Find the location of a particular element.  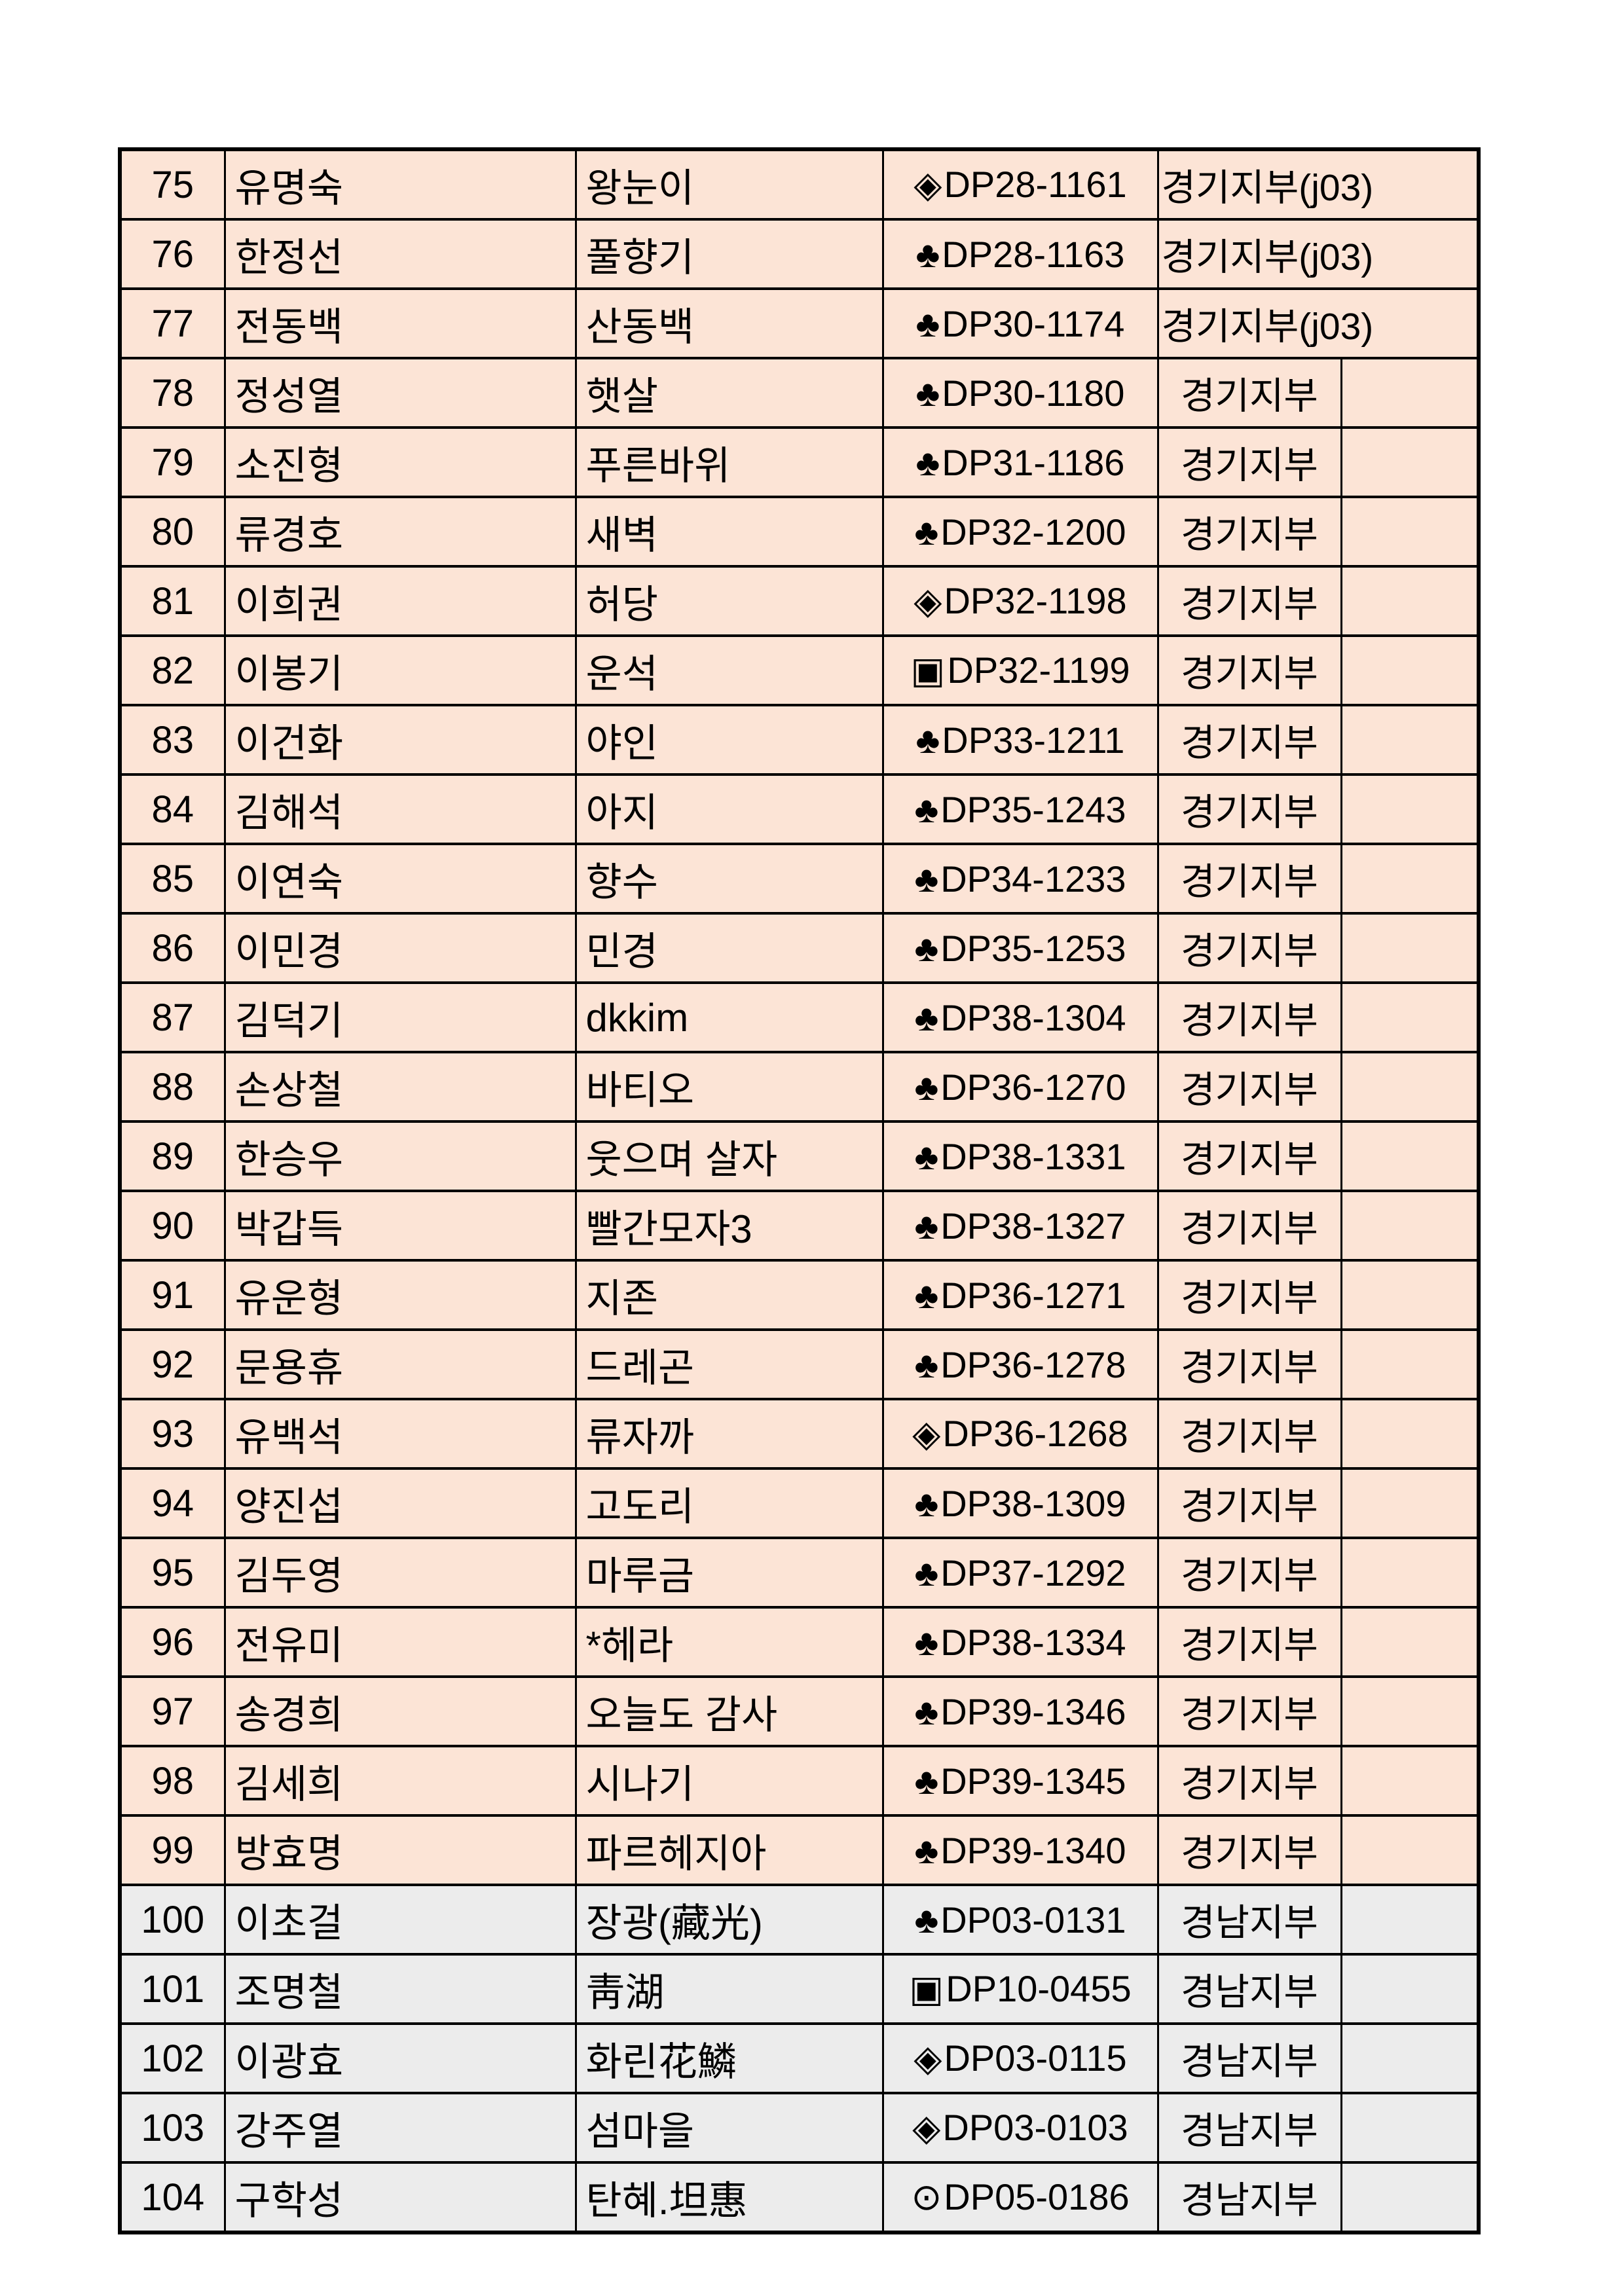

row-number-cell: 86 is located at coordinates (172, 948).